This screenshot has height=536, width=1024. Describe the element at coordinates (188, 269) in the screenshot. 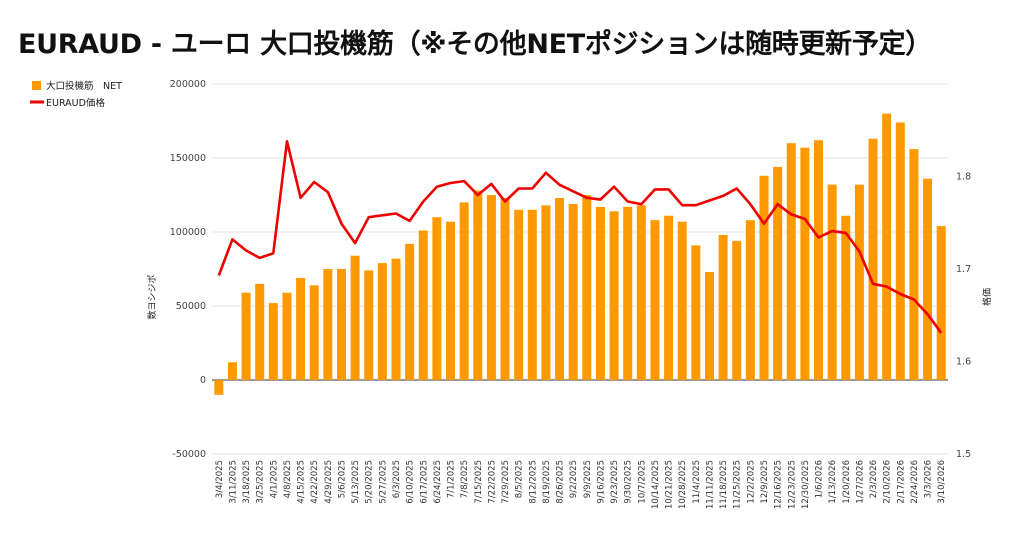

I see `left-axis-ticks: 200000 150000 100000 50000 0 -50000` at that location.